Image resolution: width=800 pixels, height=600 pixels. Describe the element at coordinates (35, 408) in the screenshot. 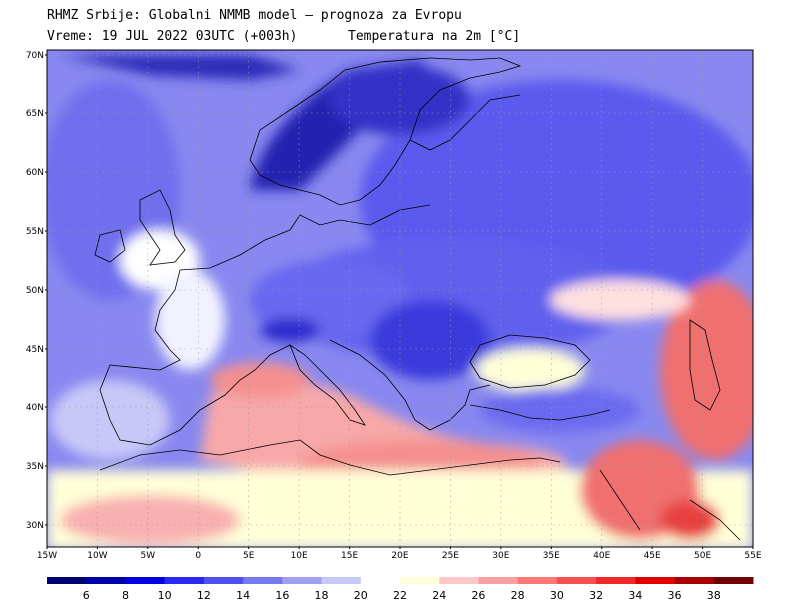

I see `lat-label-40N: 40N` at that location.